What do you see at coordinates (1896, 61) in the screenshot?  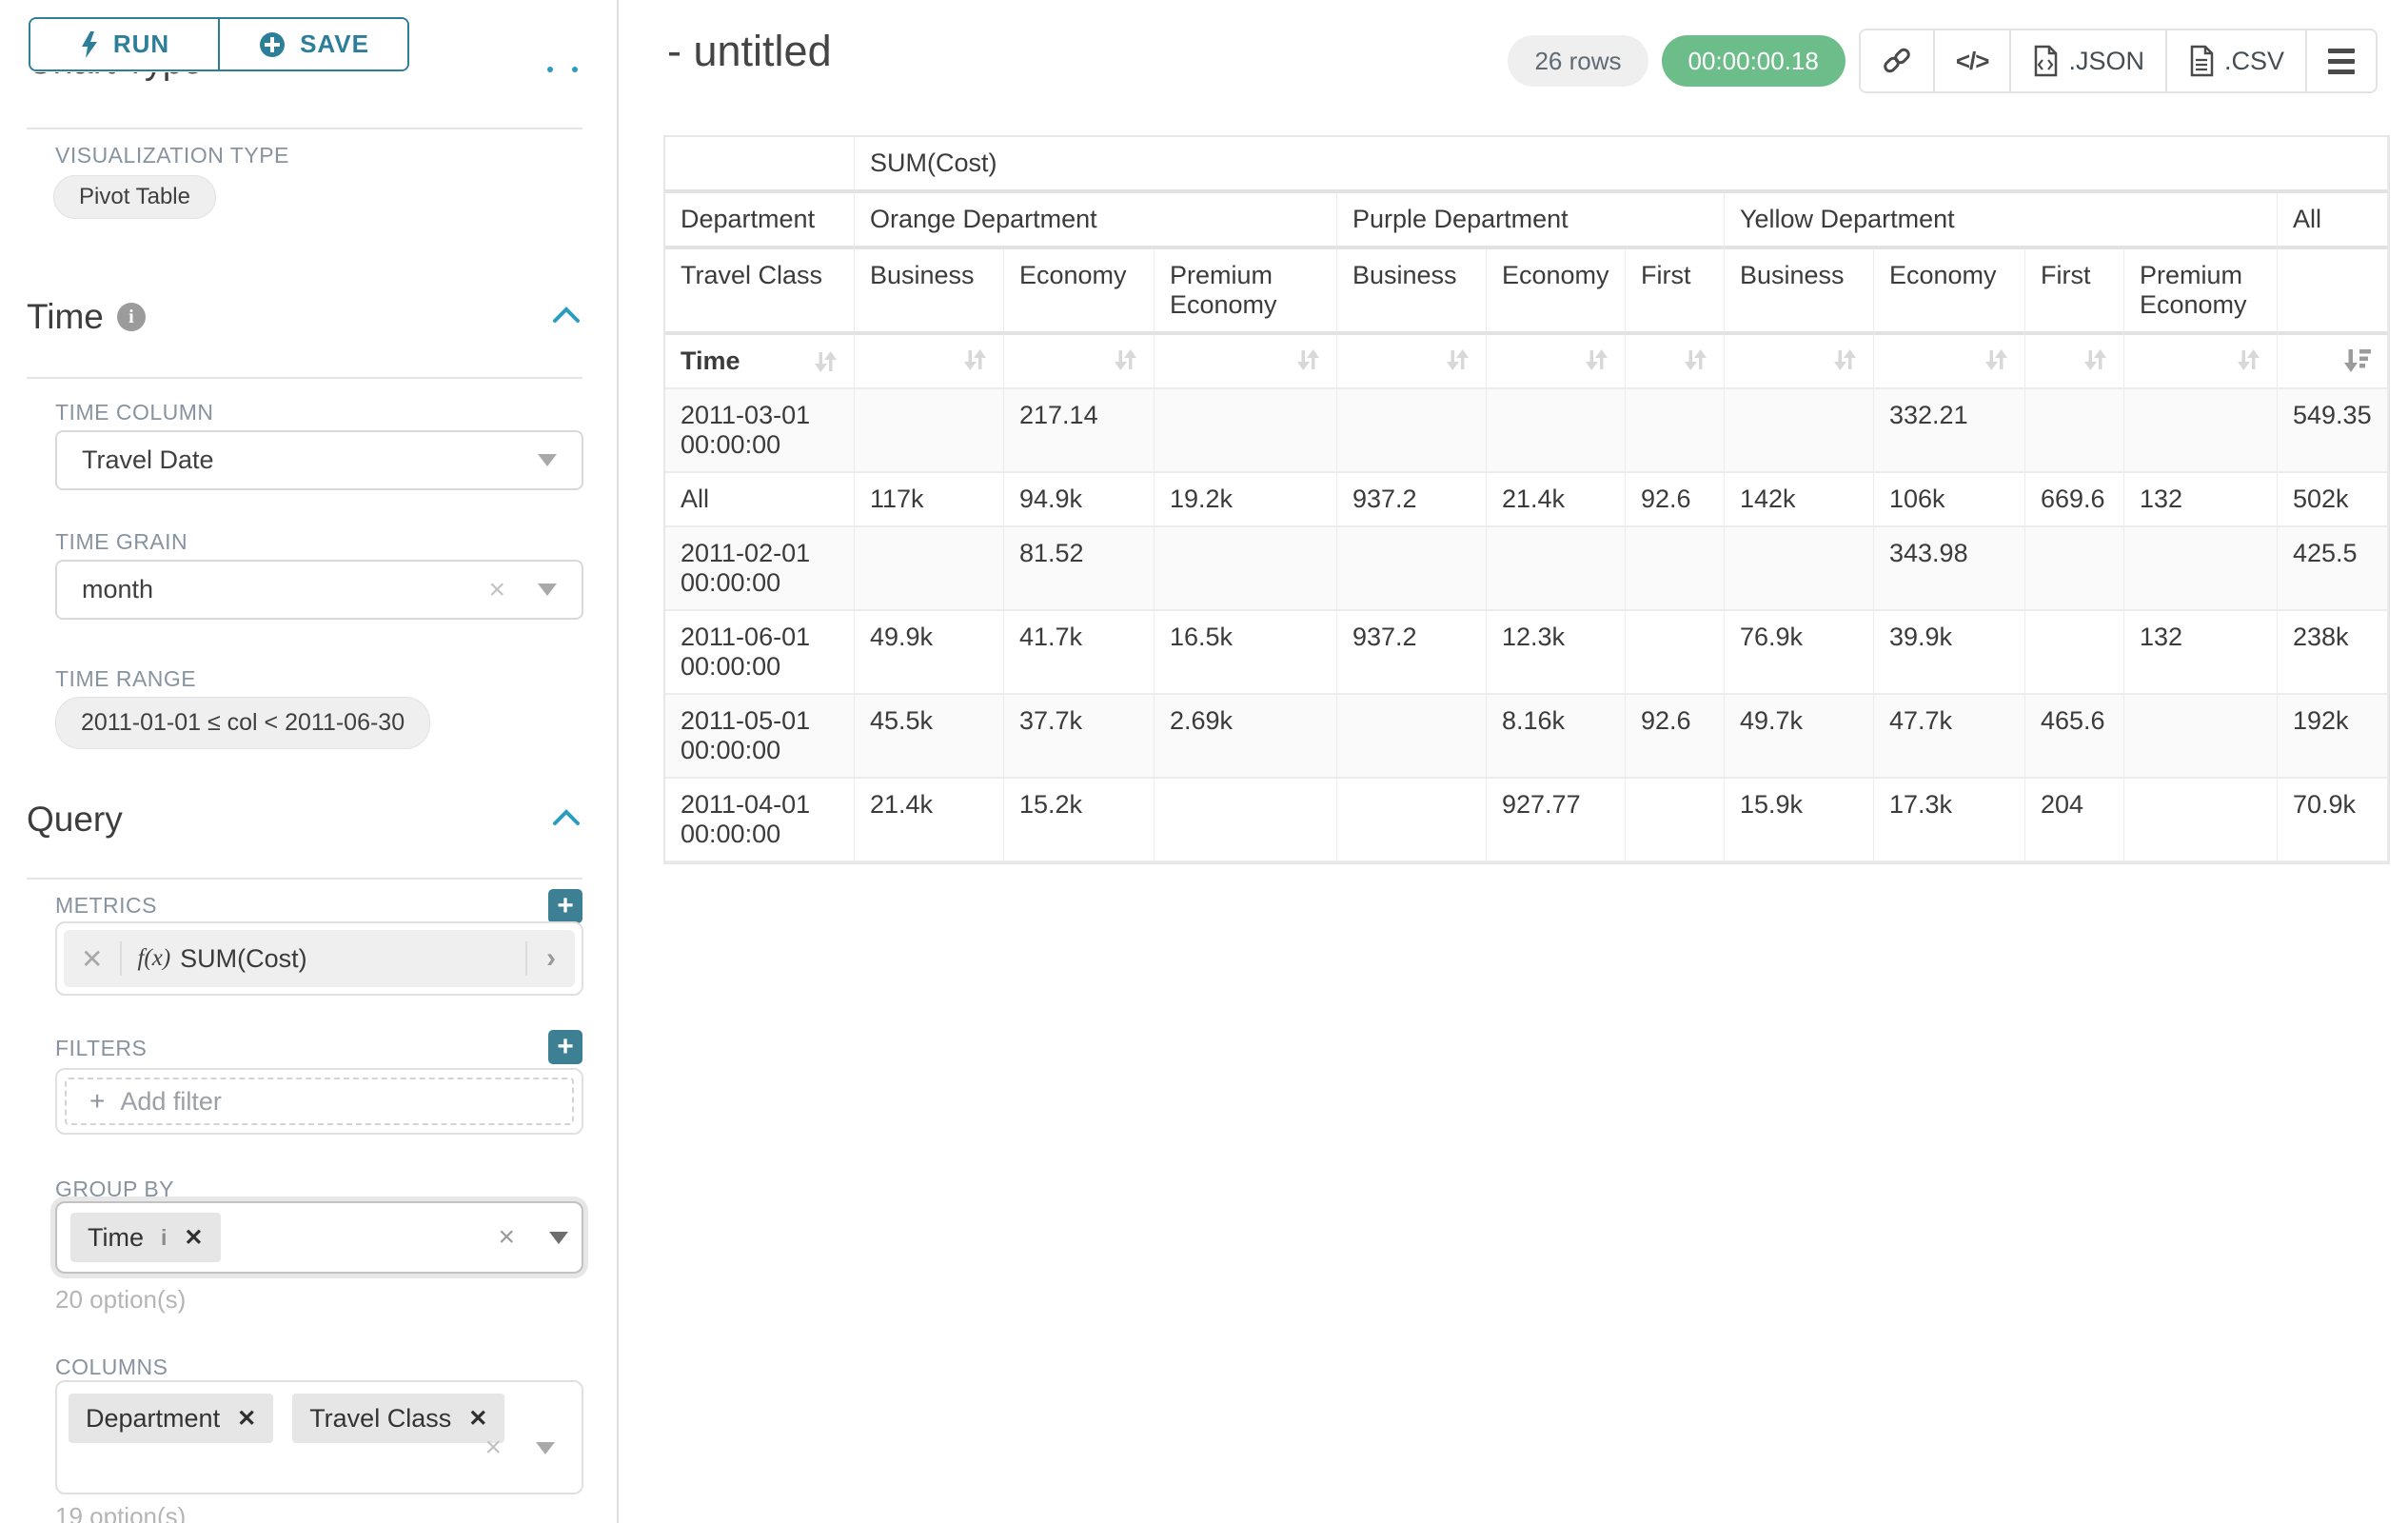 I see `copy-link-button` at bounding box center [1896, 61].